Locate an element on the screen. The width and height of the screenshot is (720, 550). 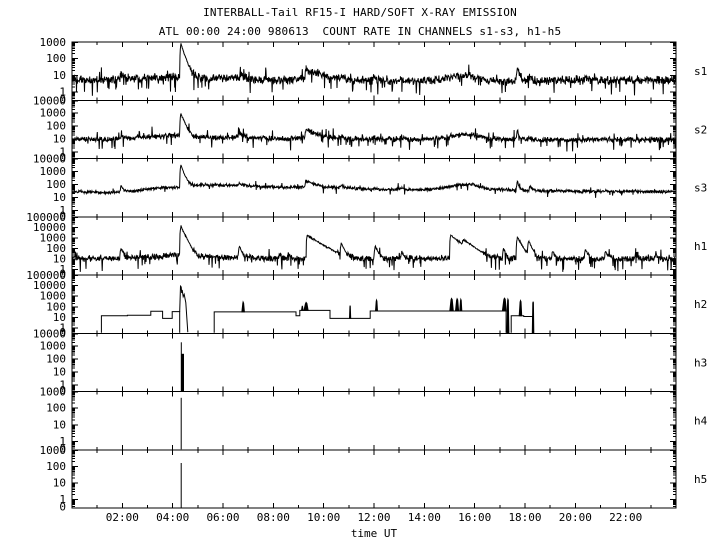
x-tick-label: 18:00 is located at coordinates (524, 517).